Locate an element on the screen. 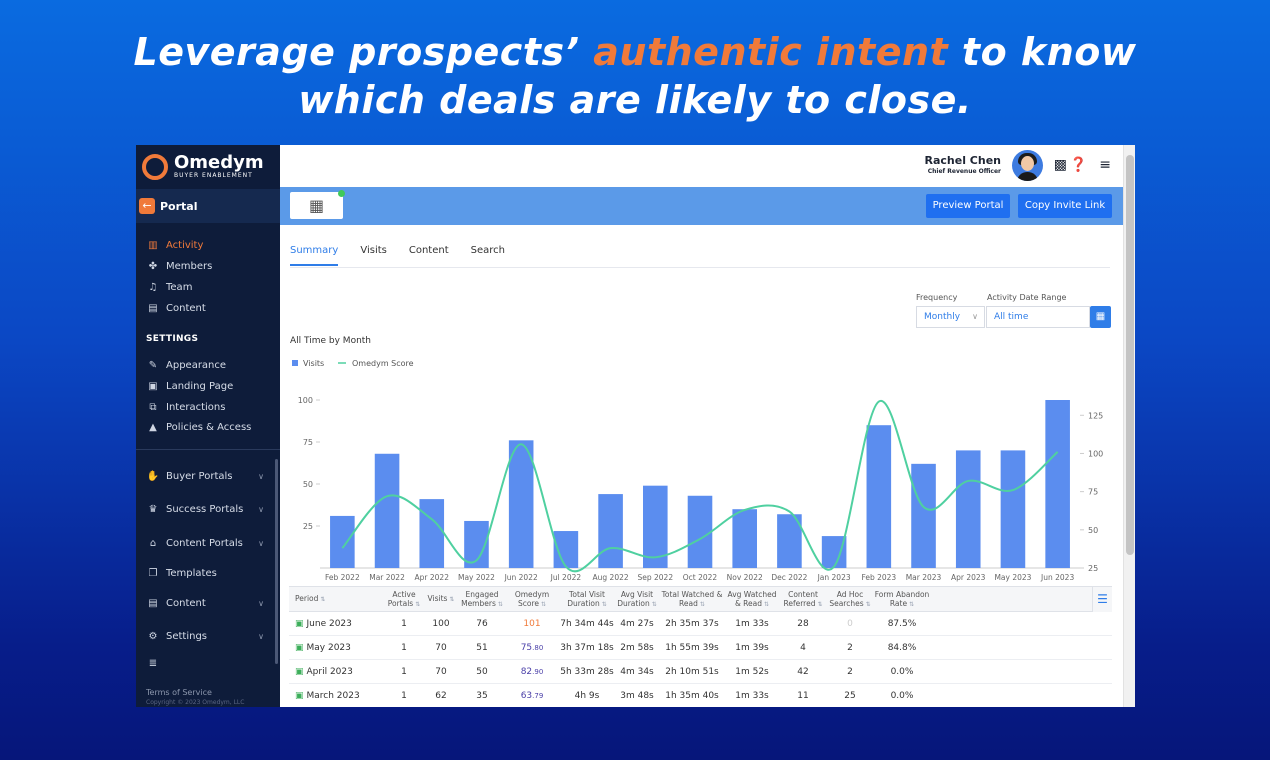 This screenshot has height=760, width=1270. sidebar-item-content-library: ▤ Content ∨ is located at coordinates (209, 603).